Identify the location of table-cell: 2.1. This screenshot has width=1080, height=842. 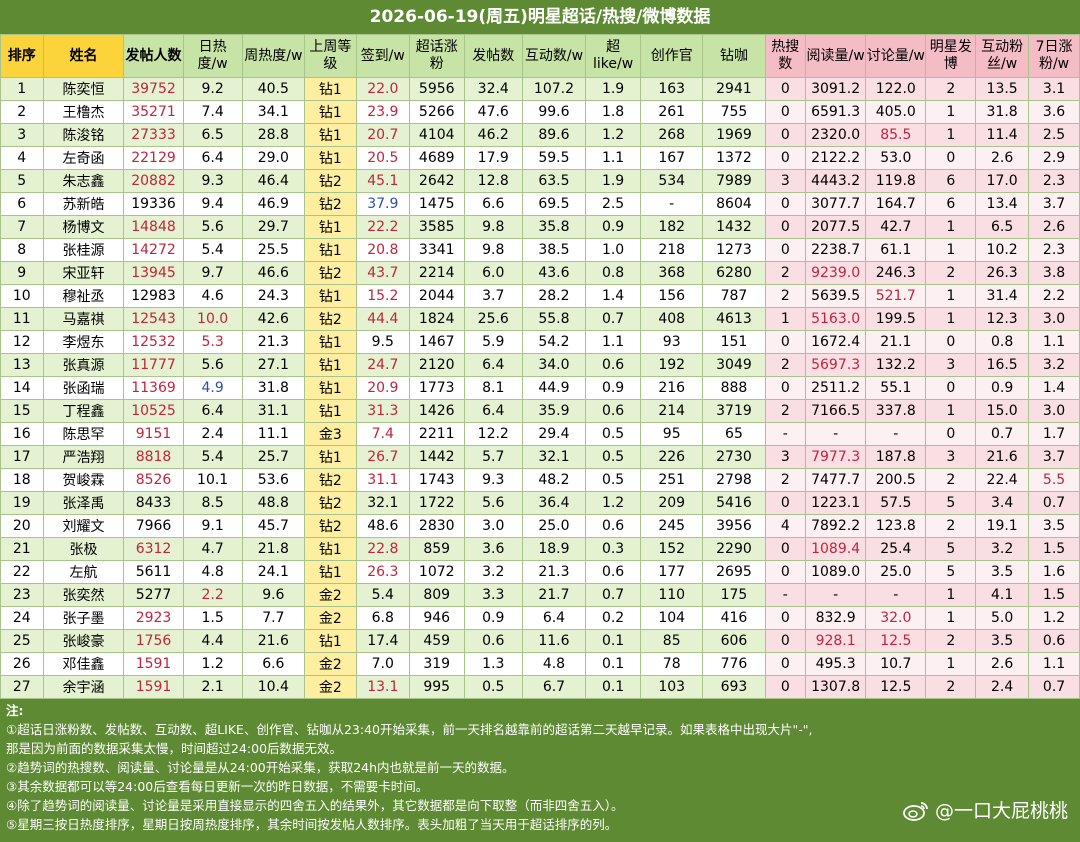
(212, 687).